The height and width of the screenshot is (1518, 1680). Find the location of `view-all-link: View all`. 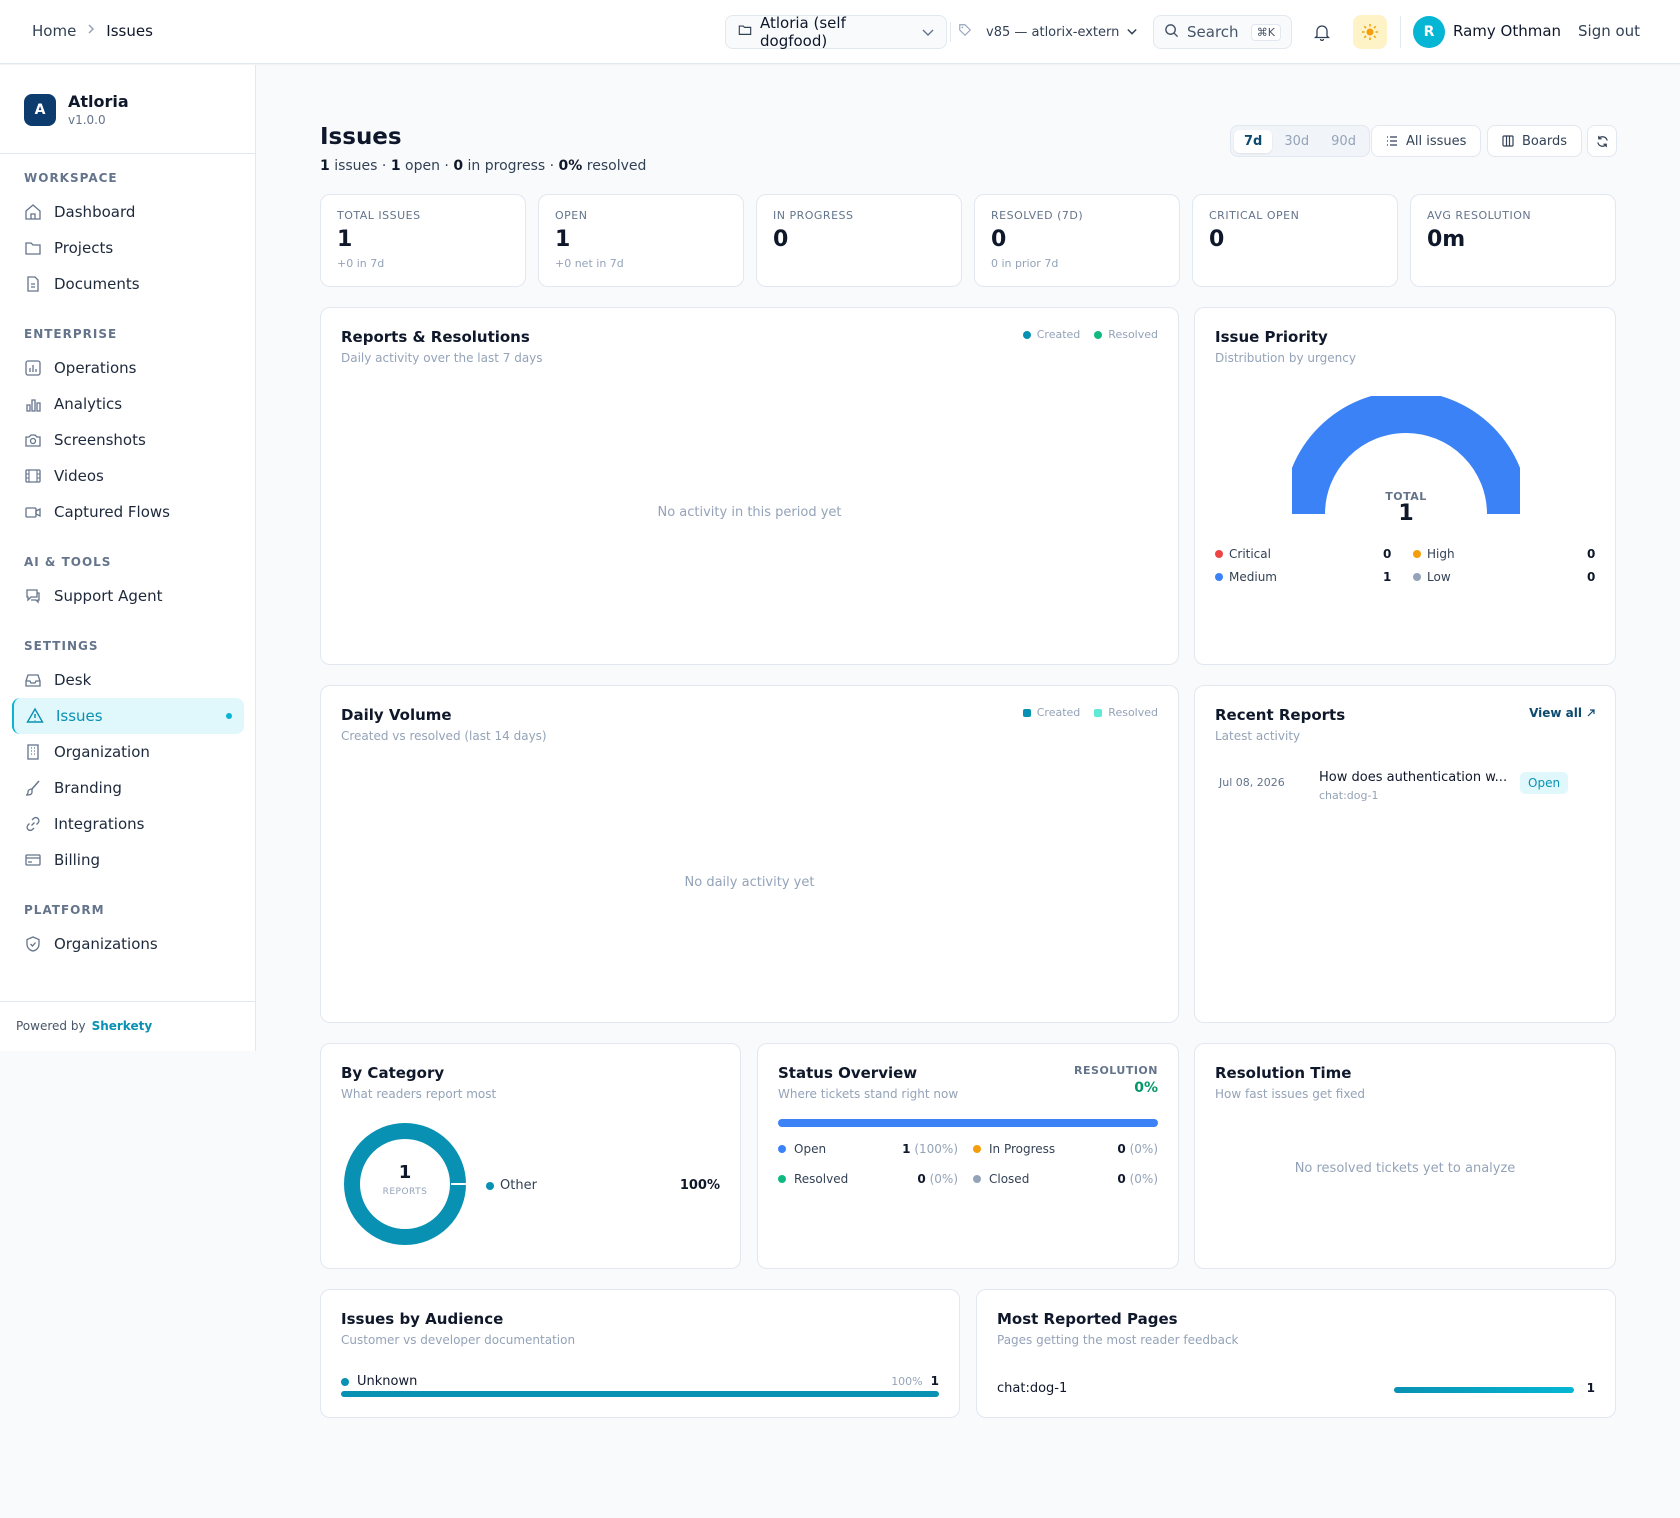

view-all-link: View all is located at coordinates (1562, 713).